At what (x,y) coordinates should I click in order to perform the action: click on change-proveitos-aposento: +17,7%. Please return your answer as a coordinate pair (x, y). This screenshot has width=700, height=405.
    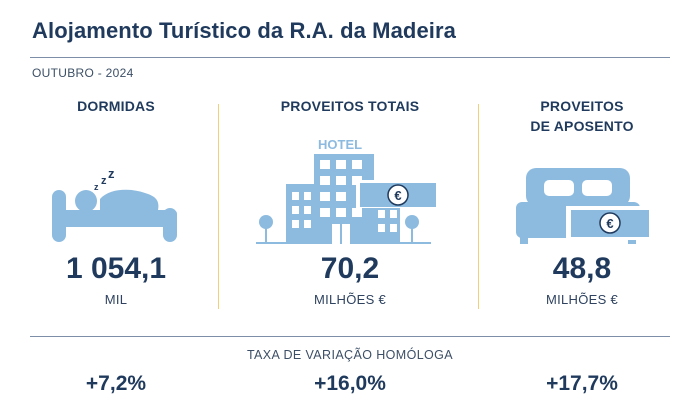
    Looking at the image, I should click on (582, 383).